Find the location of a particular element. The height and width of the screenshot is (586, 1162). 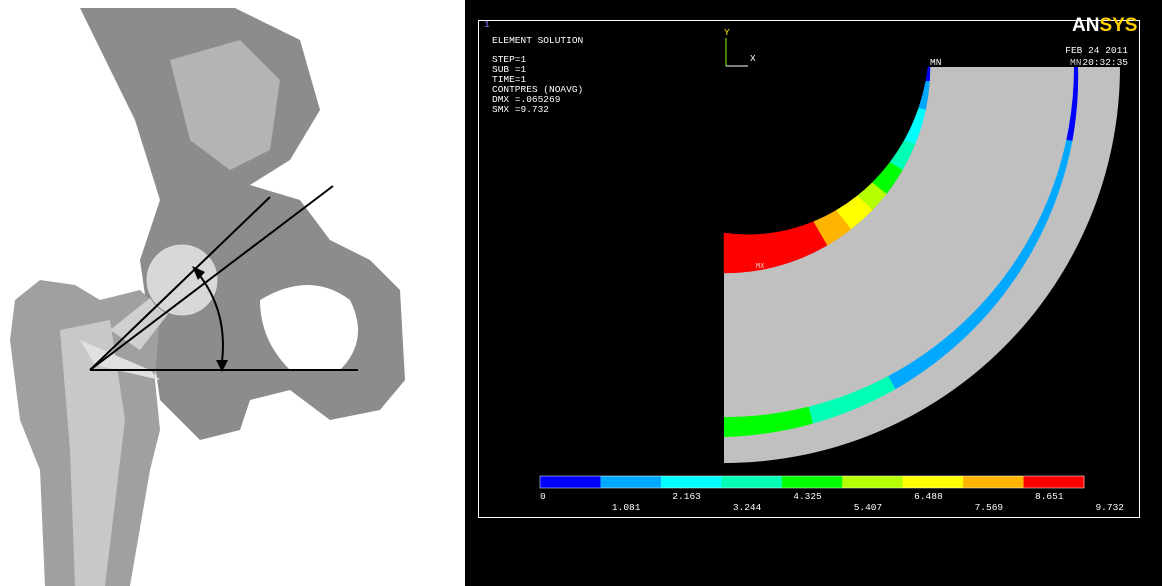

inner-hole is located at coordinates (827, 170).